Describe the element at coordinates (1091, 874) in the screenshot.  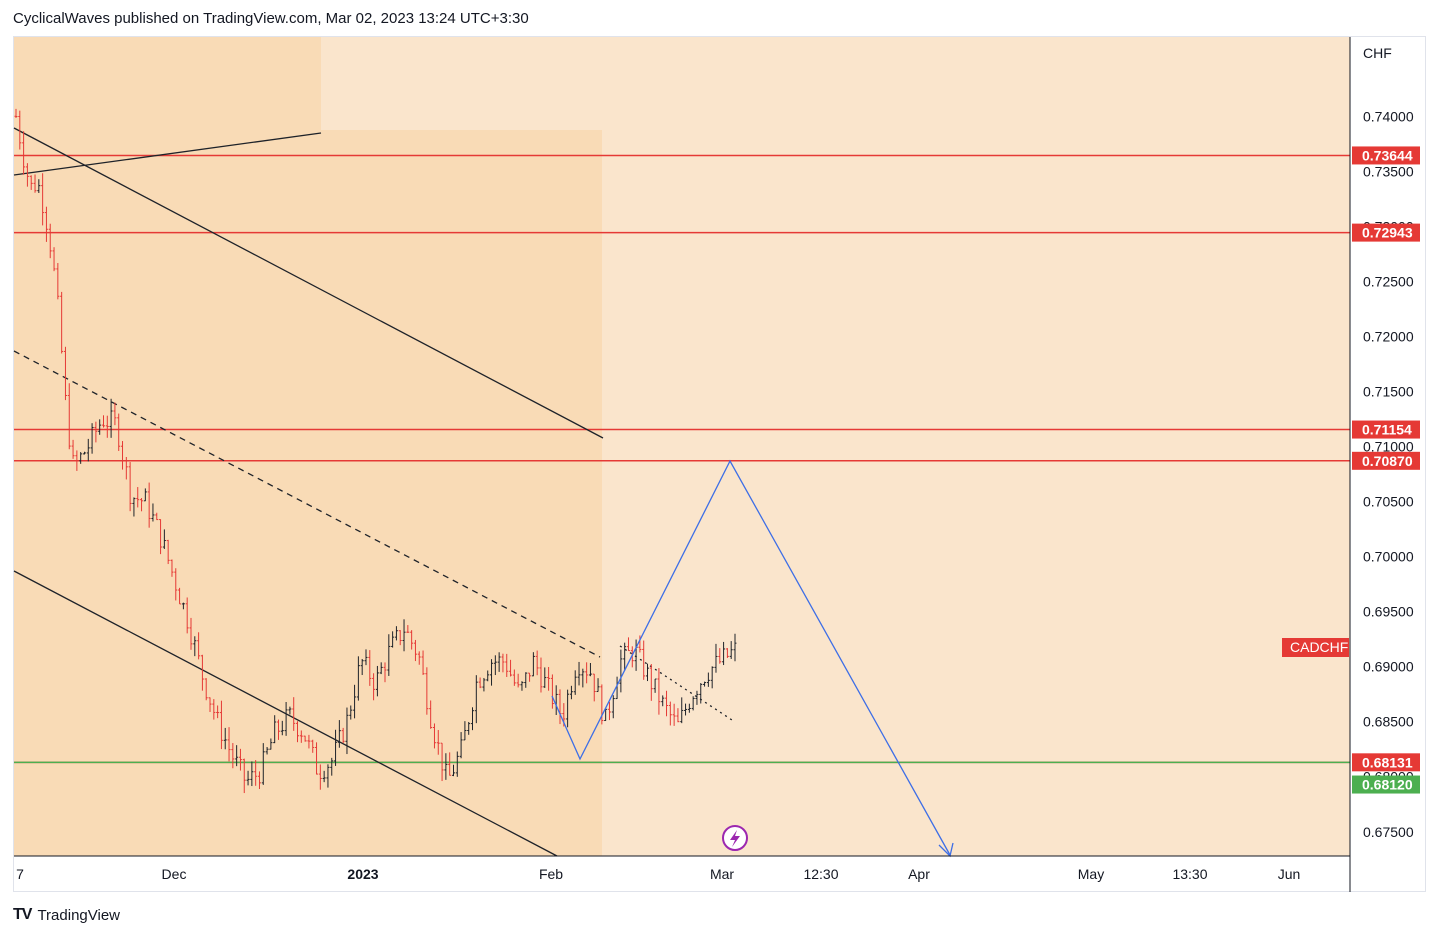
I see `x-tick-label: May` at that location.